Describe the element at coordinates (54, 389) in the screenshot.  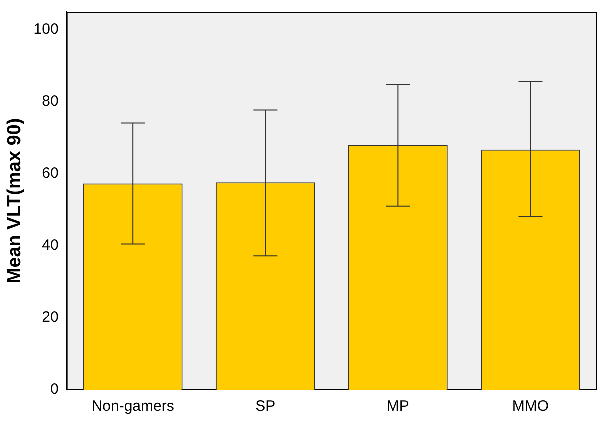
I see `y-tick-label: 0` at that location.